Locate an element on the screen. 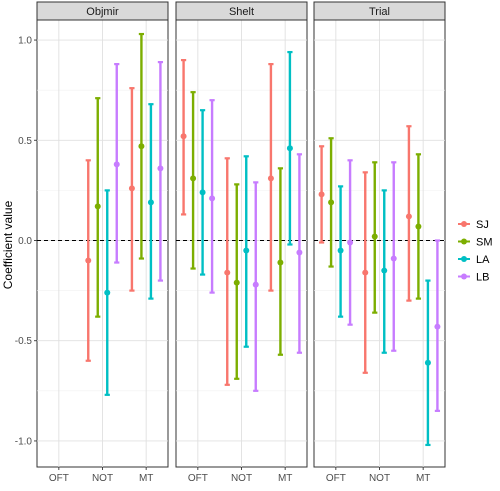 This screenshot has width=500, height=491. legend-item-la: LA is located at coordinates (474, 260).